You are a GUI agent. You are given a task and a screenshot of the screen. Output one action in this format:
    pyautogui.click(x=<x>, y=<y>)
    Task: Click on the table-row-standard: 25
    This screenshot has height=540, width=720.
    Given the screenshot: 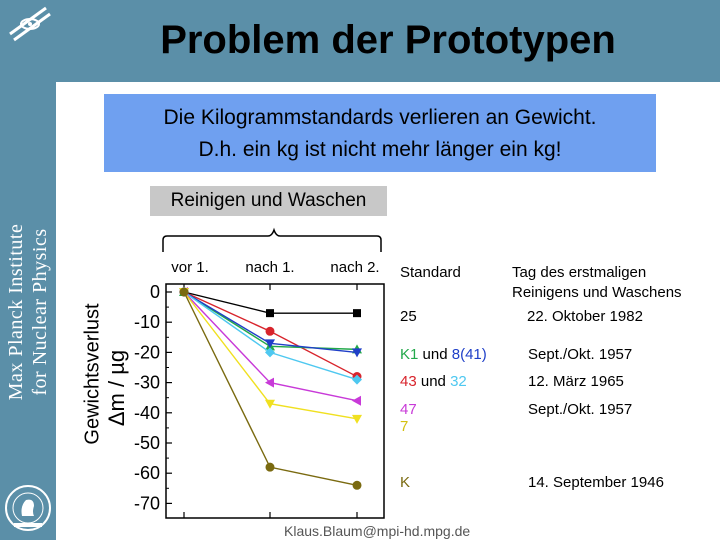 What is the action you would take?
    pyautogui.click(x=408, y=316)
    